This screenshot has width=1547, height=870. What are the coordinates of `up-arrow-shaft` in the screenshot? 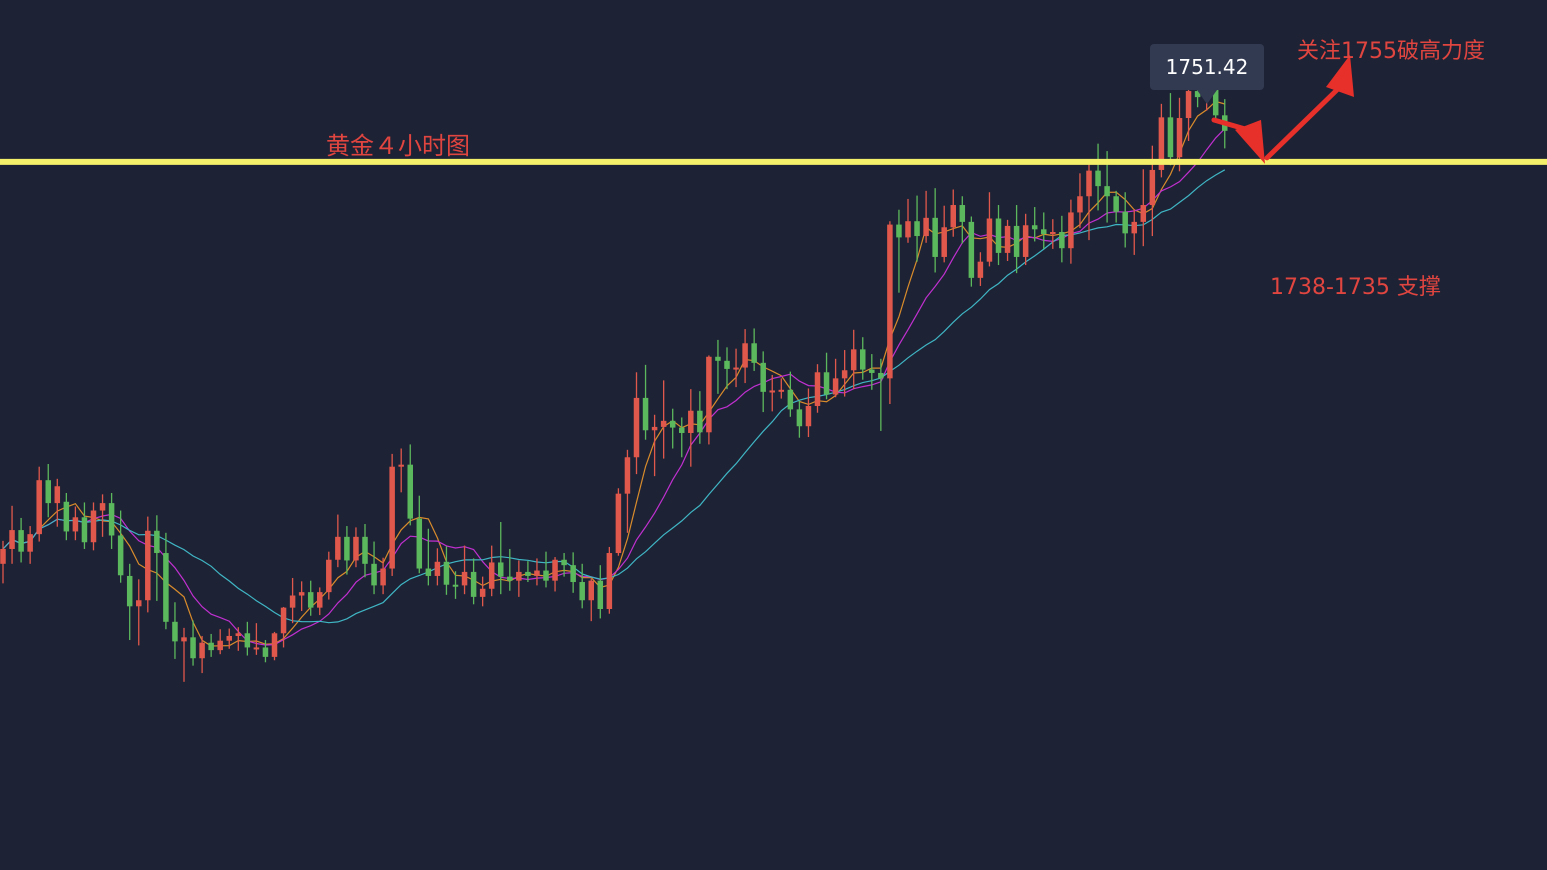 It's located at (1304, 121).